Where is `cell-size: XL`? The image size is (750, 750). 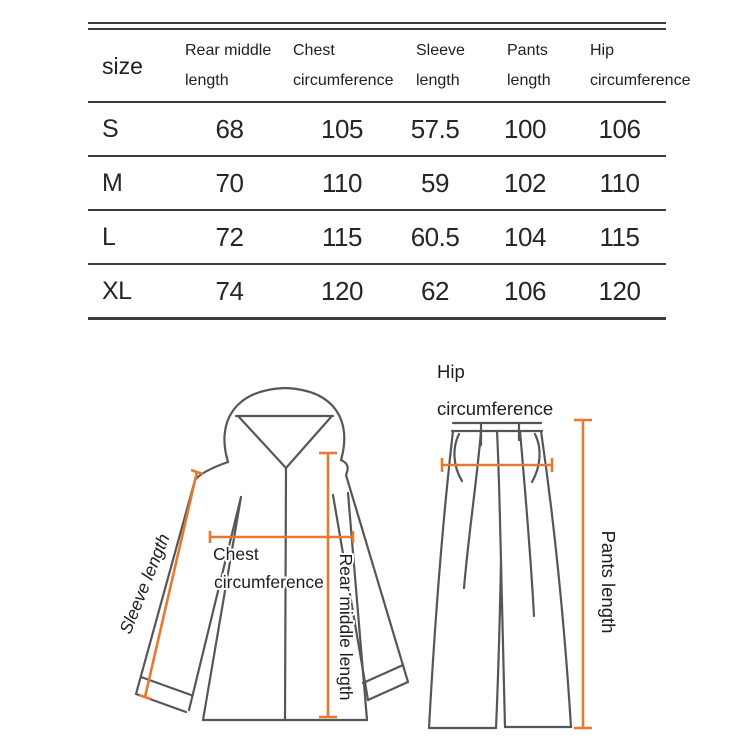
cell-size: XL is located at coordinates (128, 292).